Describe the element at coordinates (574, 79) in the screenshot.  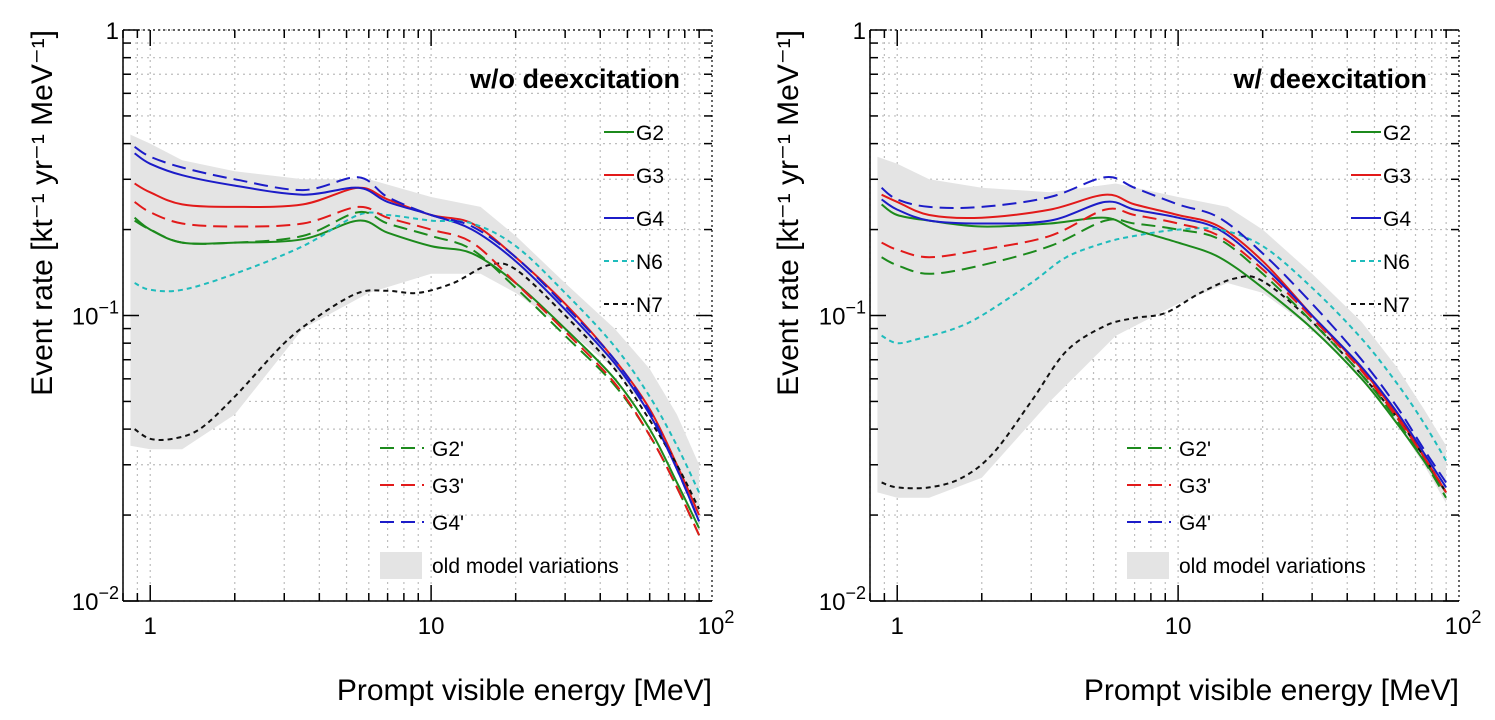
I see `panel-title: w/o deexcitation` at that location.